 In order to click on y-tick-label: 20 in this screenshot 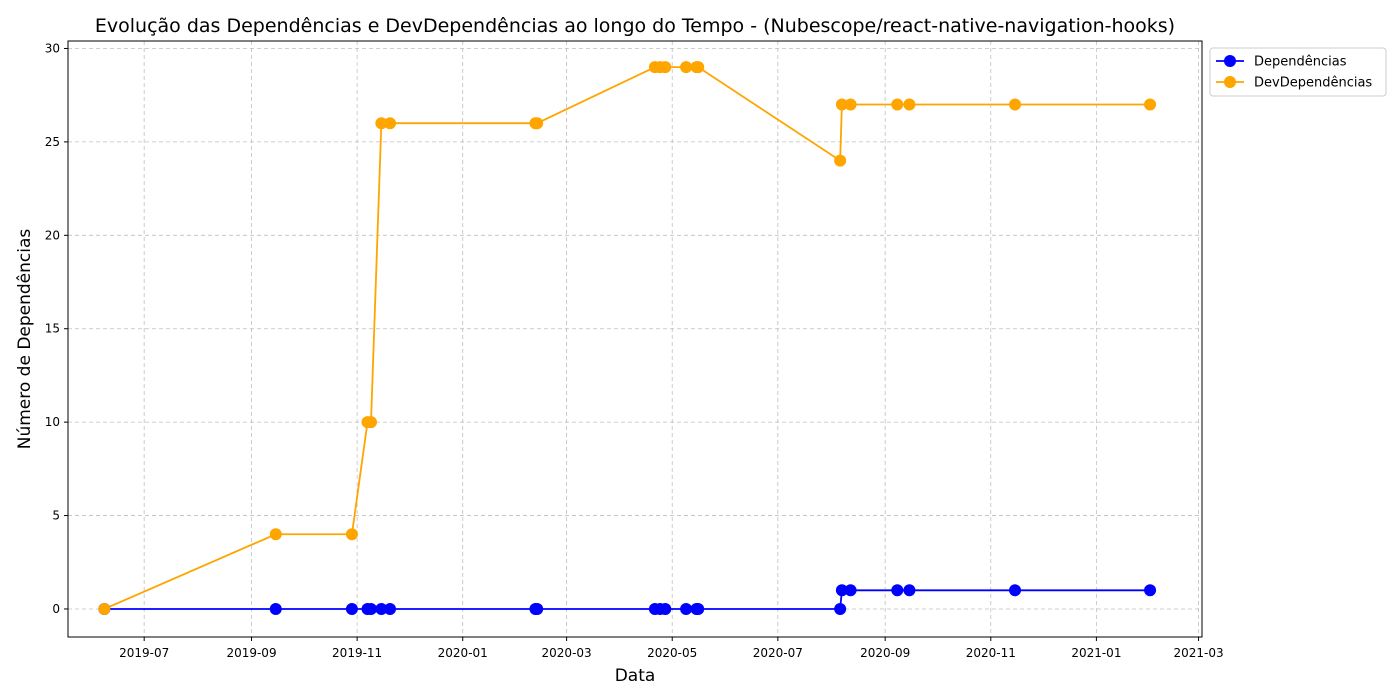, I will do `click(52, 235)`.